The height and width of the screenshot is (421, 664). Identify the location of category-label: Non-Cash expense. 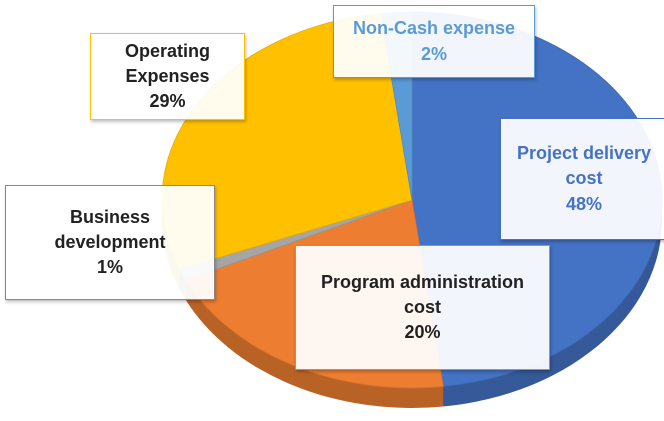
(434, 28).